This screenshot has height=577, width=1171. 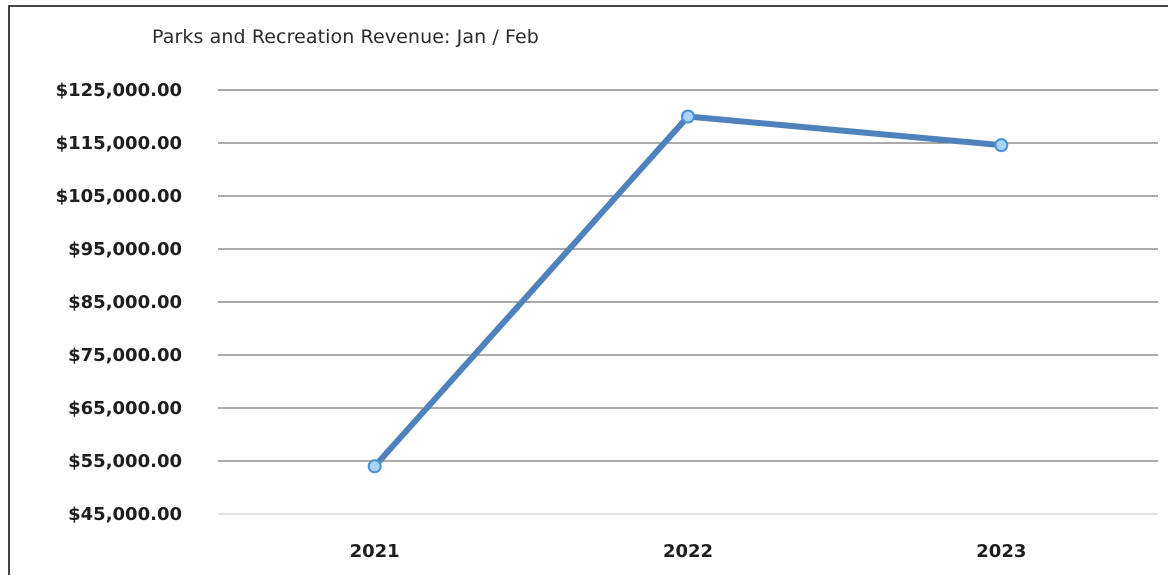 I want to click on x-axis-tick-labels: 2021 2022 2023, so click(x=688, y=551).